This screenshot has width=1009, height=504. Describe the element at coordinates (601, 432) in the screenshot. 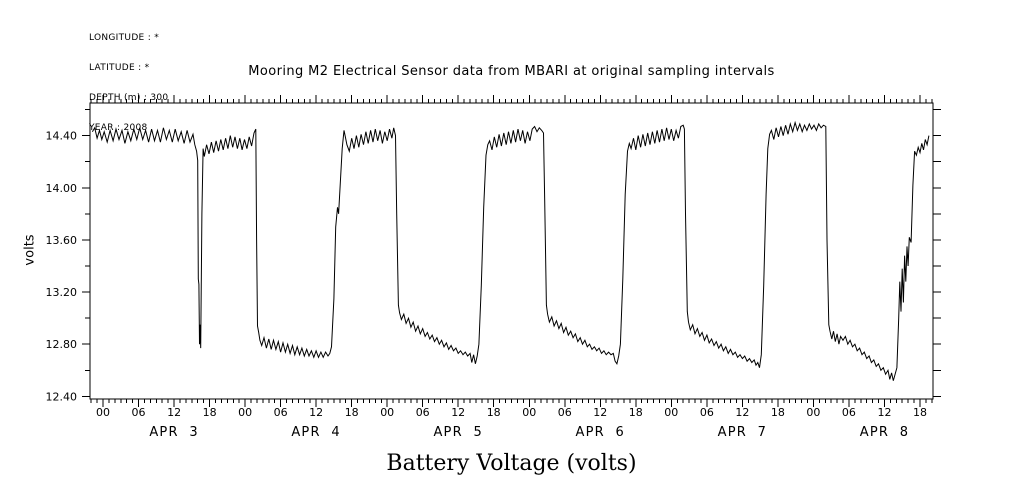

I see `x-day-label: APR 6` at that location.